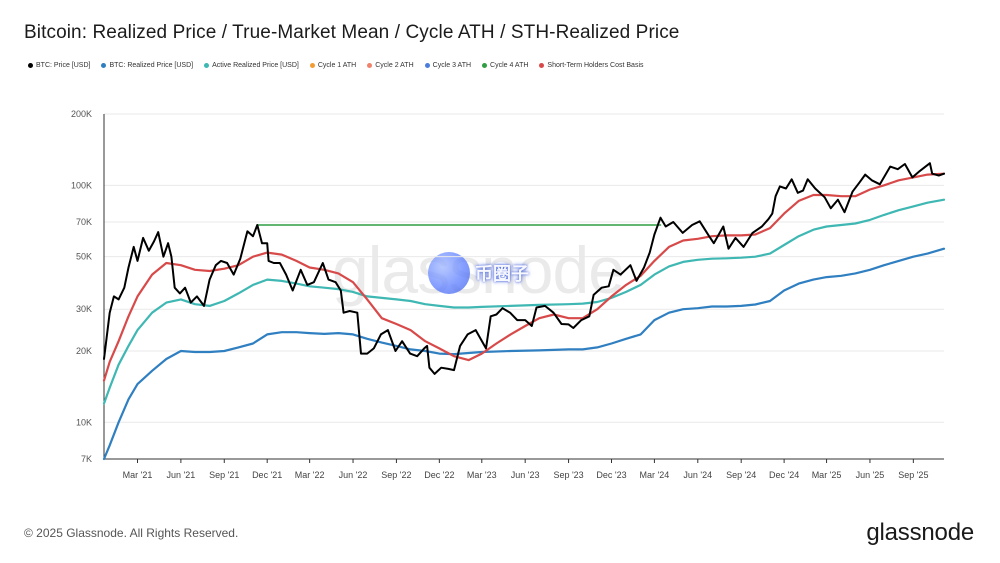  Describe the element at coordinates (63, 65) in the screenshot. I see `legend-label: BTC: Price [USD]` at that location.